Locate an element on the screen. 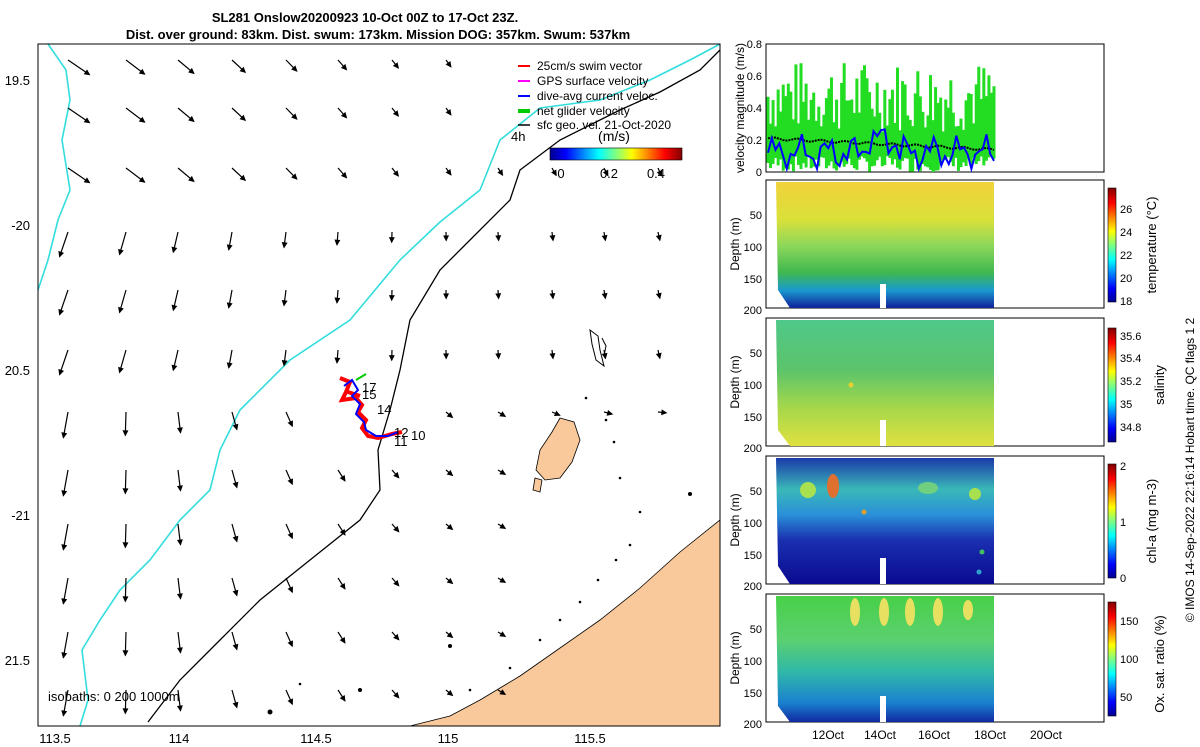 The height and width of the screenshot is (747, 1200). cbar-tick: 0 is located at coordinates (1123, 579).